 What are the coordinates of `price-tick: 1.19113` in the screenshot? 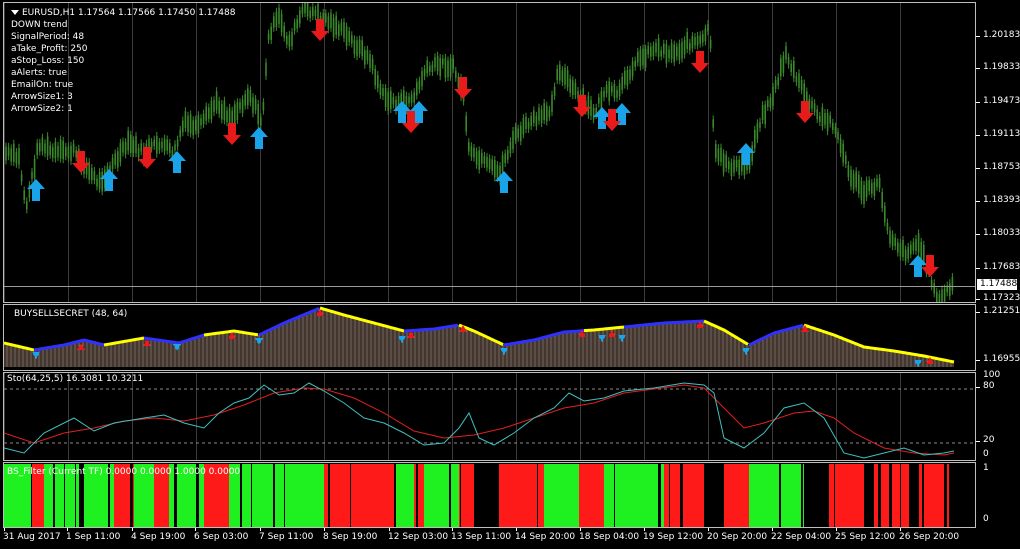 It's located at (1001, 134).